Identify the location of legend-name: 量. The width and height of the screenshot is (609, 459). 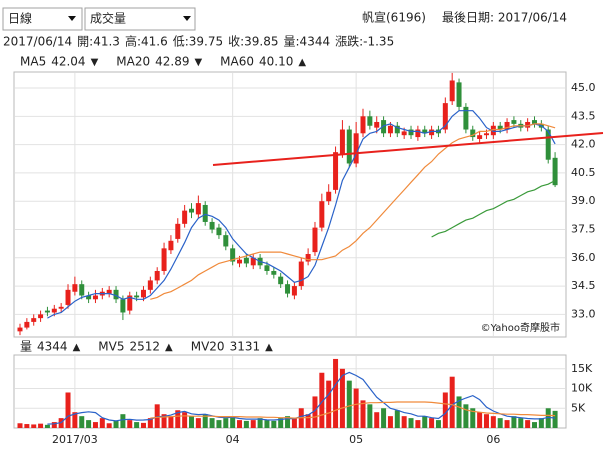
(26, 347).